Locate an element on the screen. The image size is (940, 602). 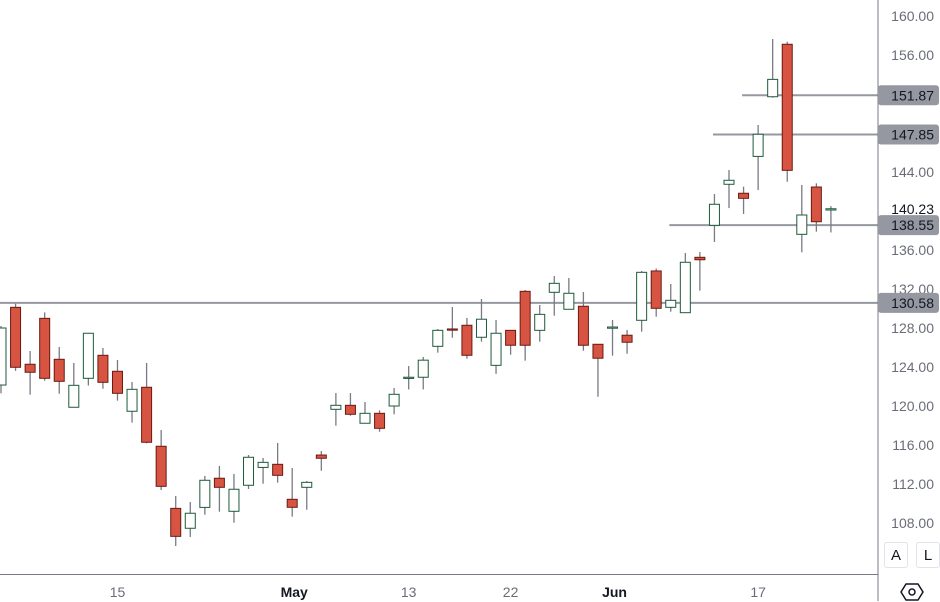
time-axis: 15 May 13 22 Jun 17 is located at coordinates (438, 592).